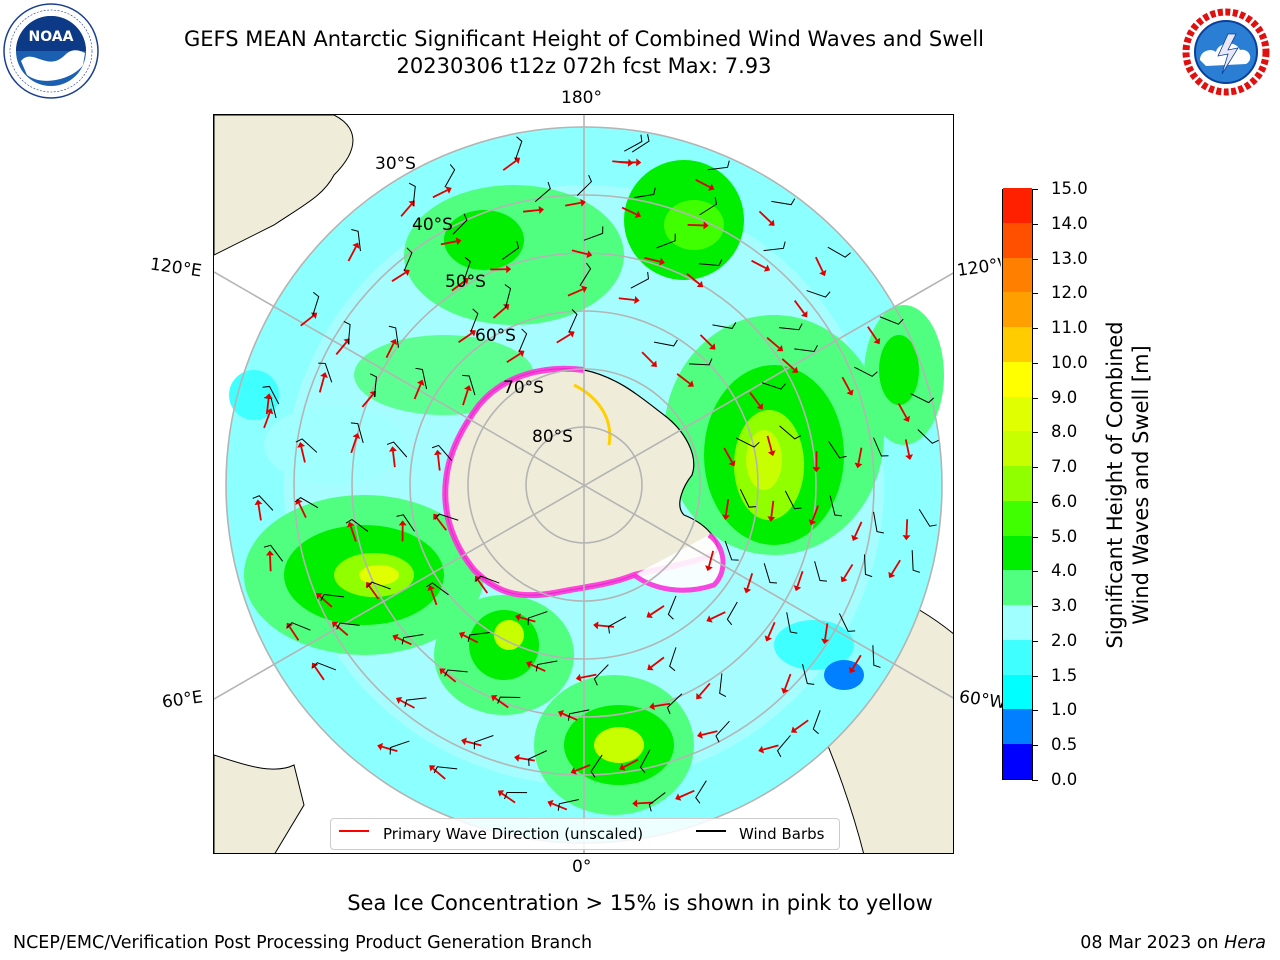  Describe the element at coordinates (1054, 431) in the screenshot. I see `colorbar-tick-label: 8.0` at that location.